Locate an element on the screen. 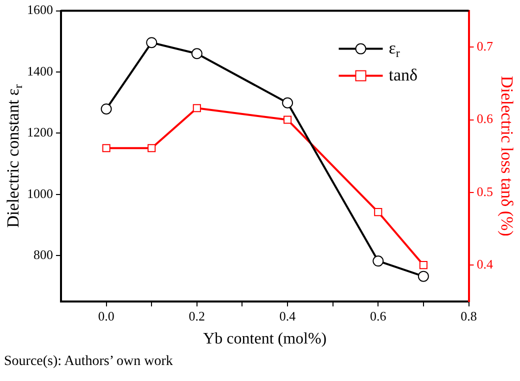  y-tick-label: 800 is located at coordinates (43, 254).